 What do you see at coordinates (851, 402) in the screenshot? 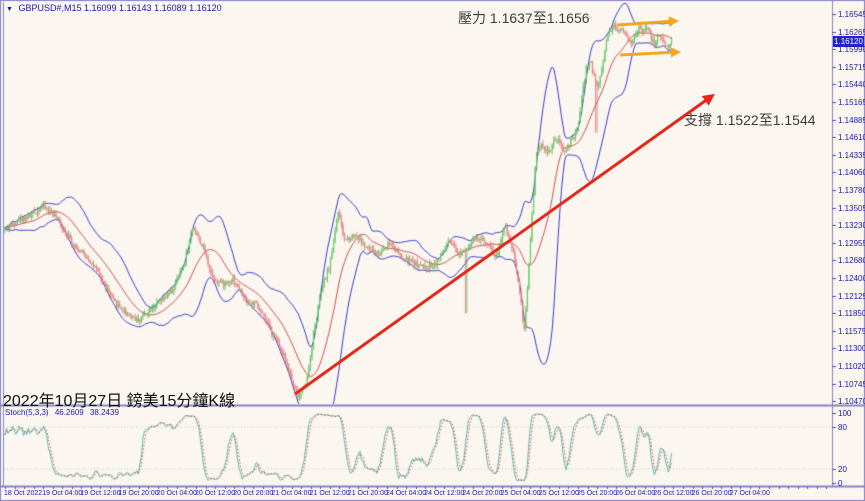
I see `price-tick-label: 1.10470` at bounding box center [851, 402].